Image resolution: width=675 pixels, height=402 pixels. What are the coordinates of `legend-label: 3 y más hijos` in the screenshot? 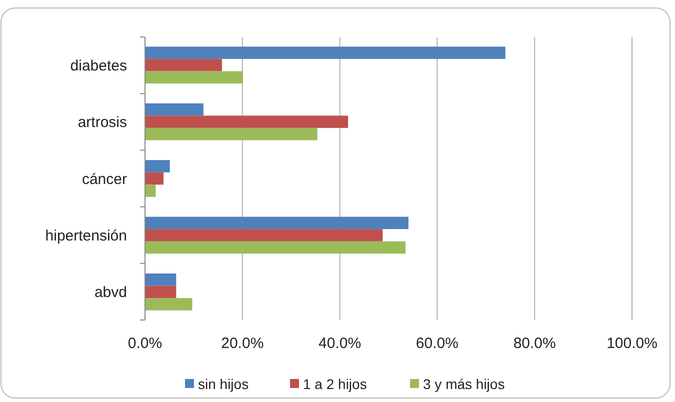 It's located at (464, 384).